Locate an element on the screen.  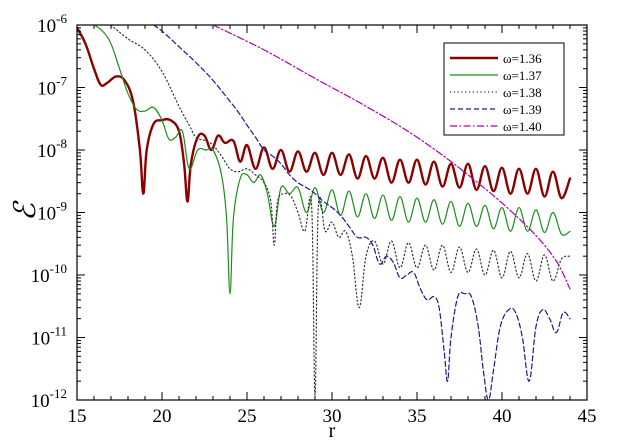
legend-label-4: ω=1.39 is located at coordinates (522, 109).